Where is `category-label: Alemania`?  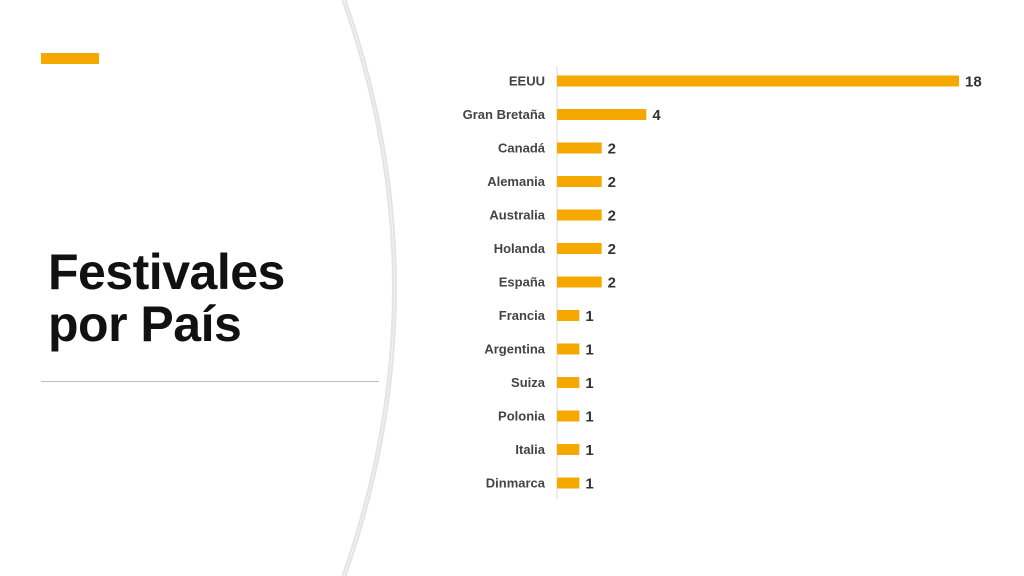 category-label: Alemania is located at coordinates (516, 181).